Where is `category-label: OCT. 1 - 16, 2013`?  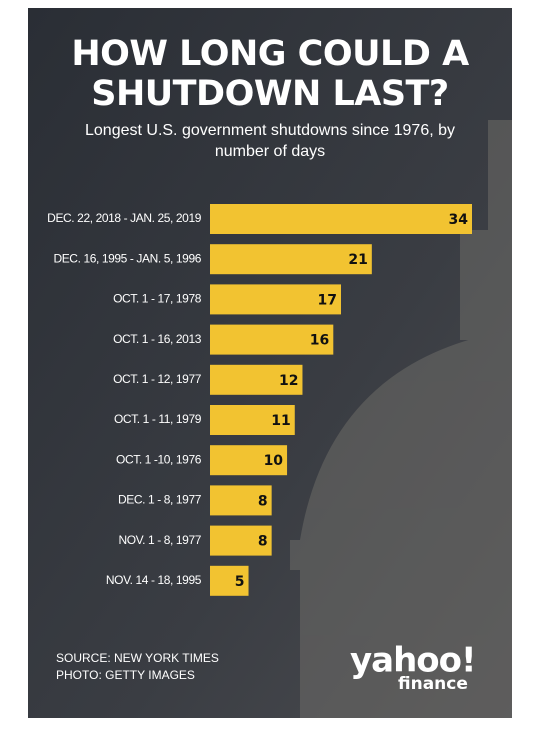
category-label: OCT. 1 - 16, 2013 is located at coordinates (157, 339).